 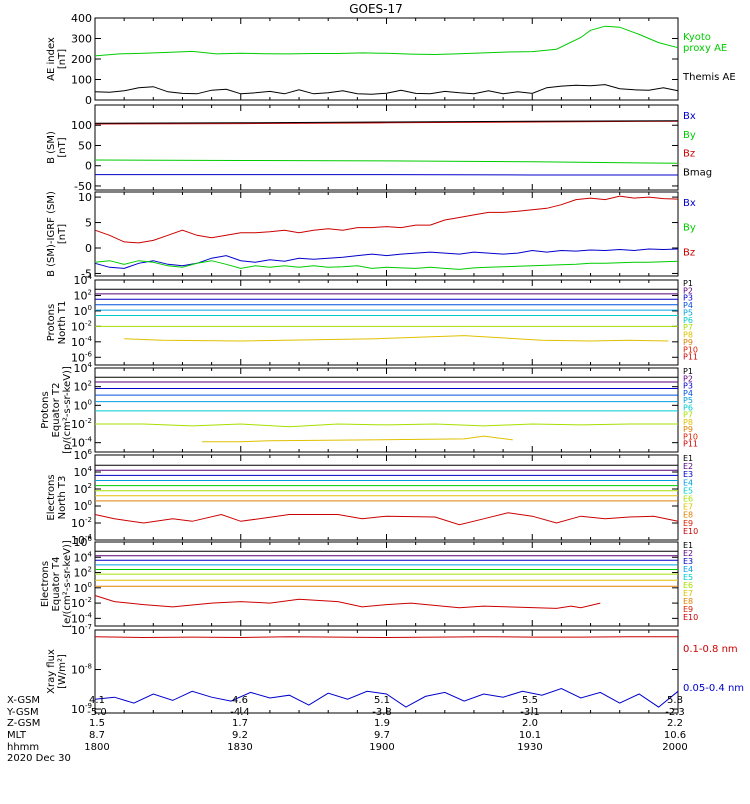 I want to click on y-tick-label: 10⁻⁷, so click(x=81, y=630).